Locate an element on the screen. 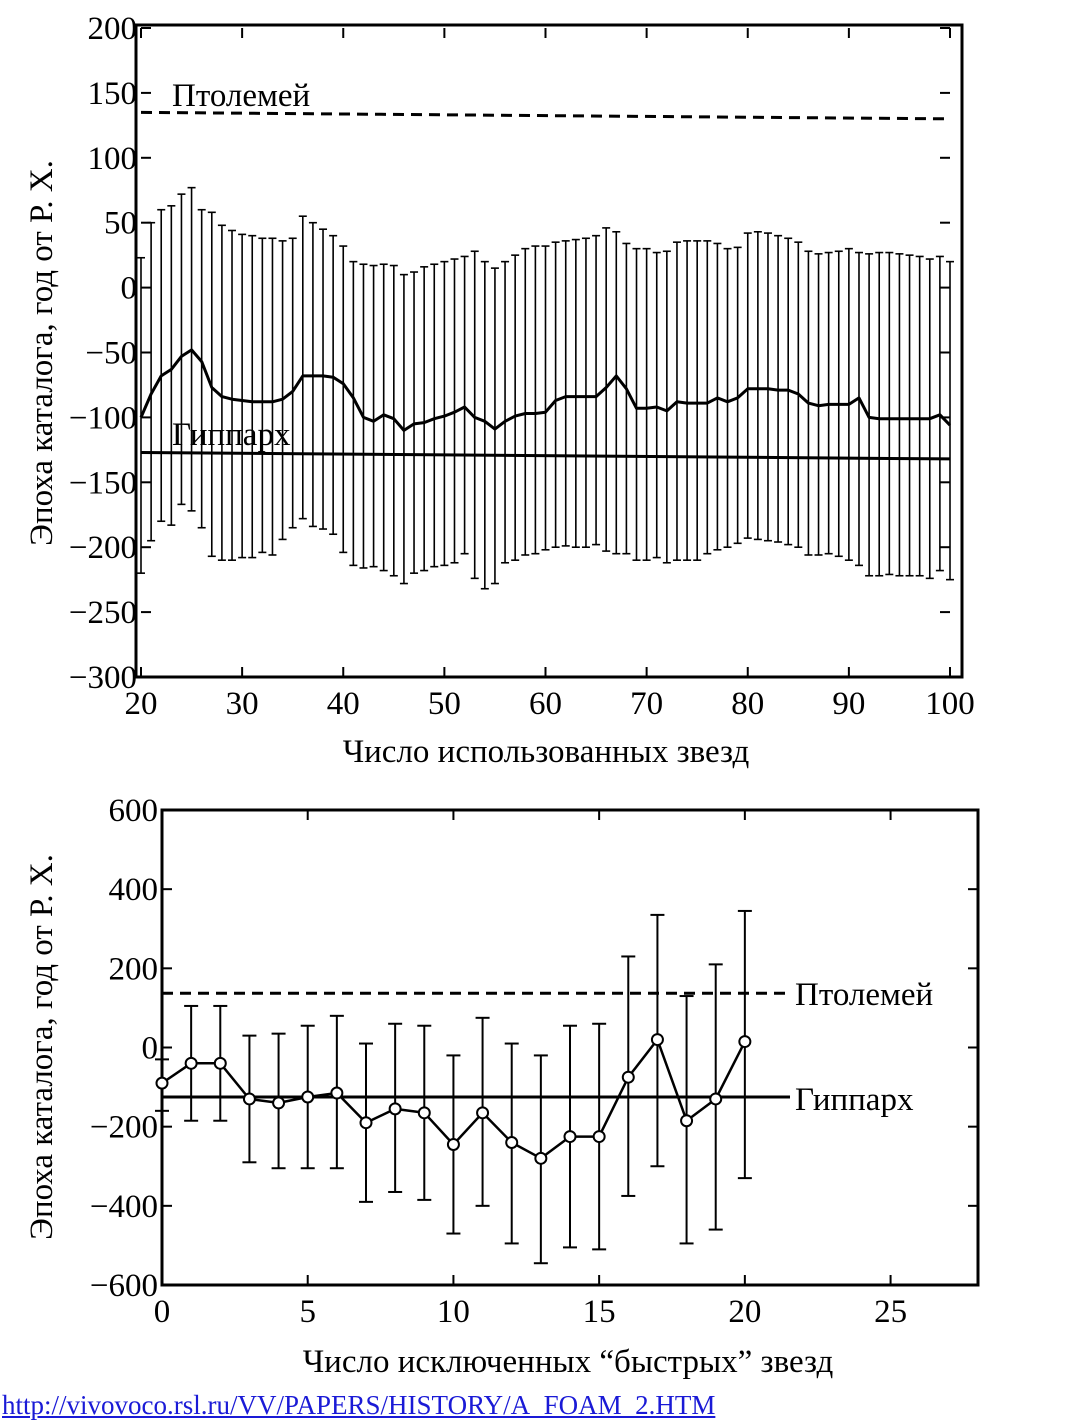 This screenshot has height=1425, width=1084. y-tick-label: −150 is located at coordinates (103, 483).